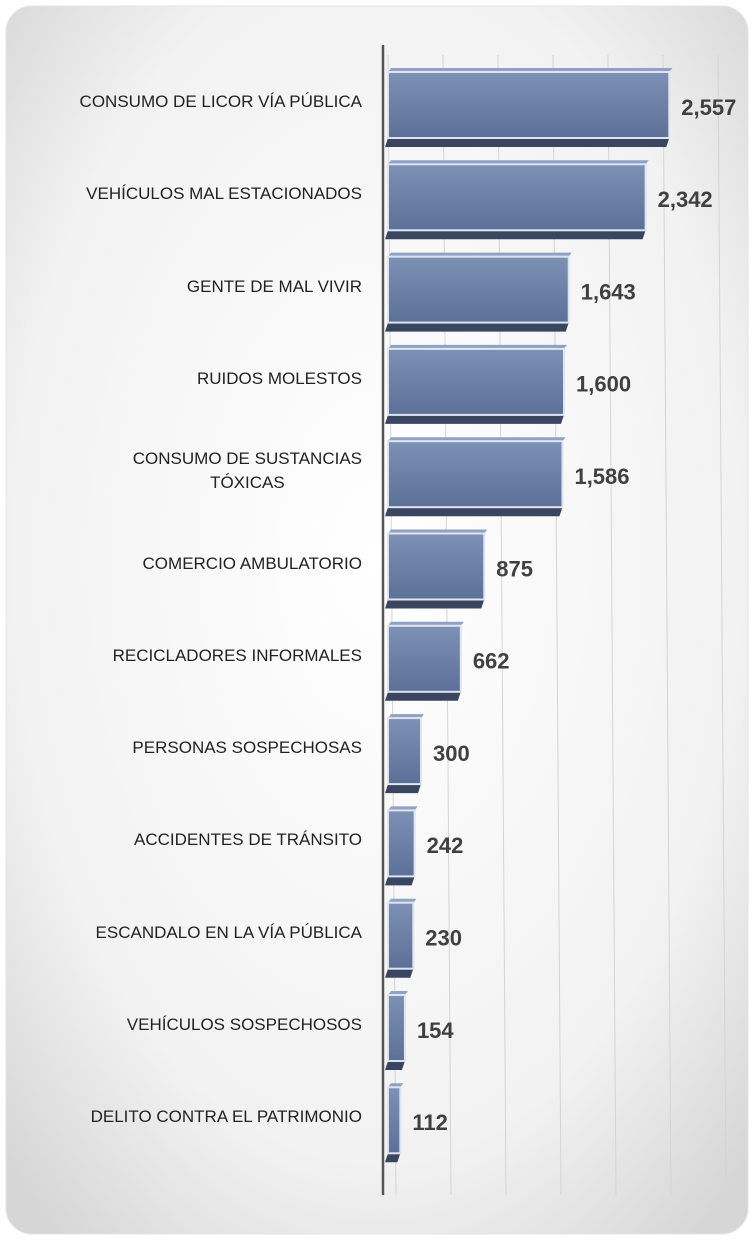 Image resolution: width=754 pixels, height=1240 pixels. Describe the element at coordinates (708, 107) in the screenshot. I see `data-label: 2,557` at that location.